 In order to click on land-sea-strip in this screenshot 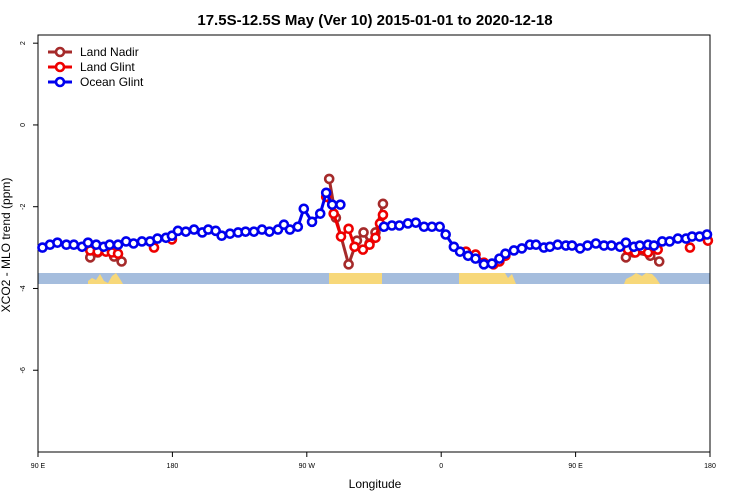, I will do `click(374, 278)`.